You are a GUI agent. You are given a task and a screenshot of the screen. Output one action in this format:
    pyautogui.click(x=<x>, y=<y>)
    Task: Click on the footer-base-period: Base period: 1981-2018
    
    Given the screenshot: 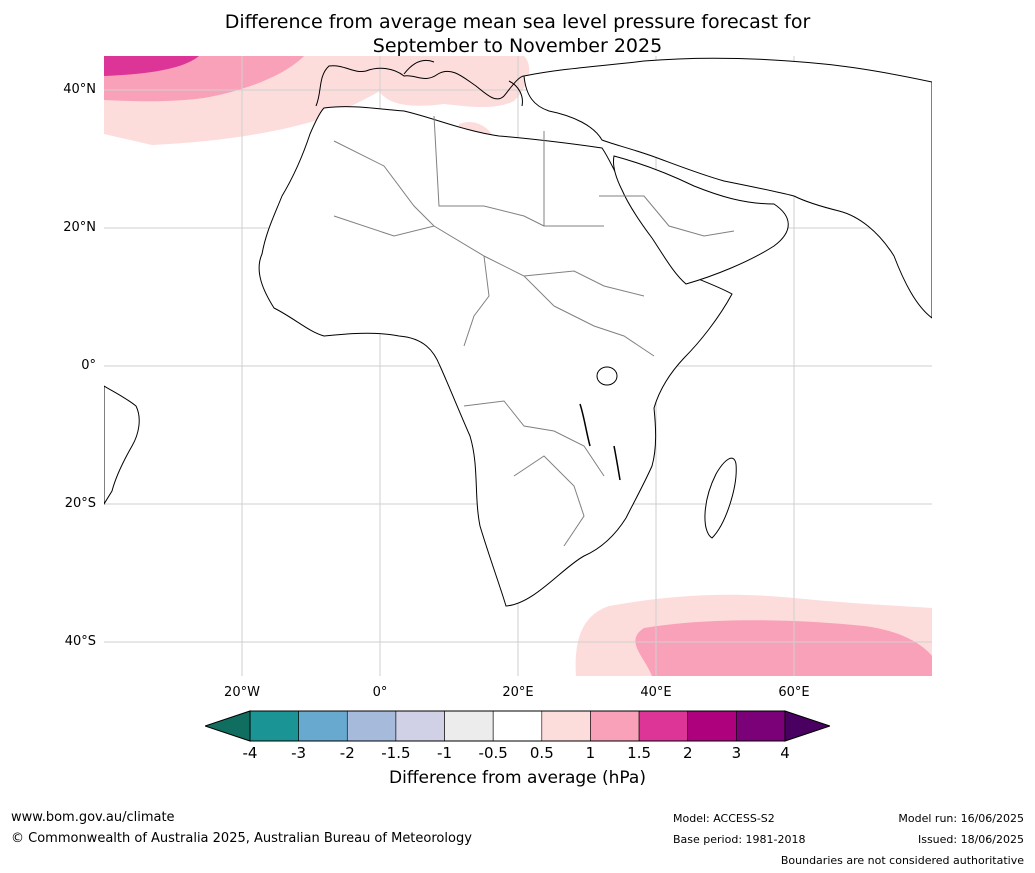 What is the action you would take?
    pyautogui.click(x=739, y=839)
    